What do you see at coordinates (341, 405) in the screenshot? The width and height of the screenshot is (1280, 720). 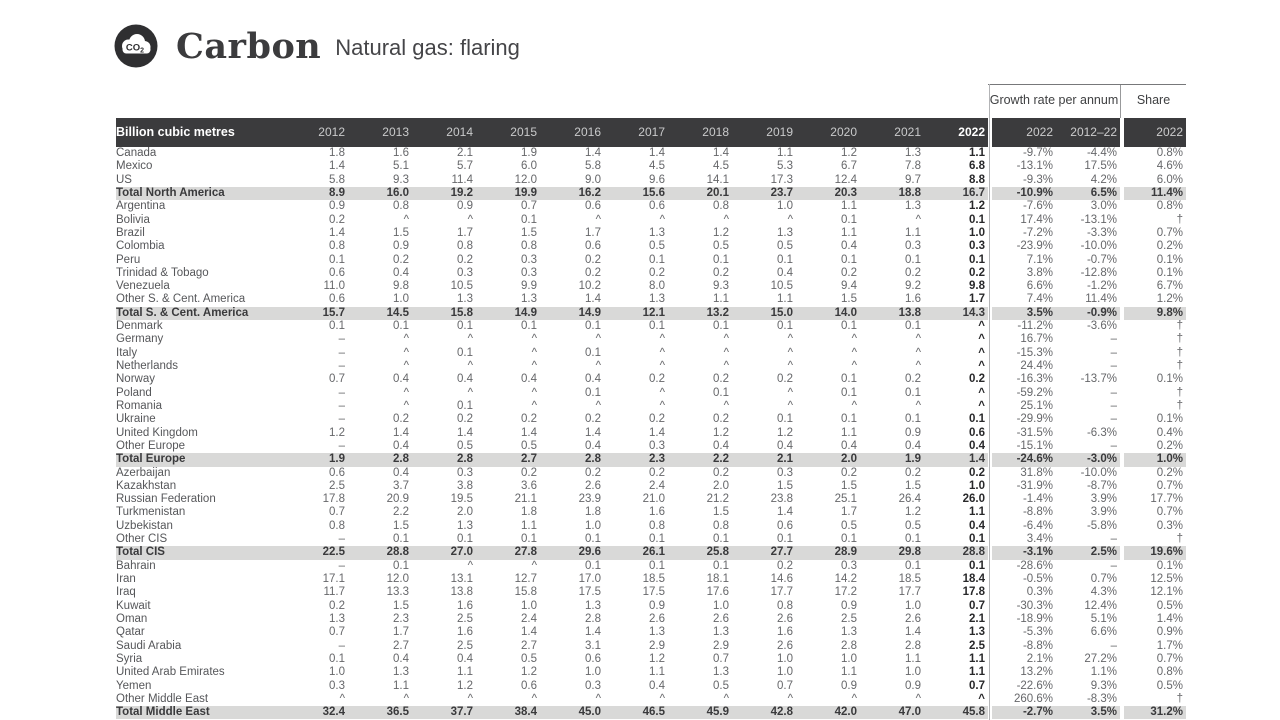 I see `value-cell: –` at bounding box center [341, 405].